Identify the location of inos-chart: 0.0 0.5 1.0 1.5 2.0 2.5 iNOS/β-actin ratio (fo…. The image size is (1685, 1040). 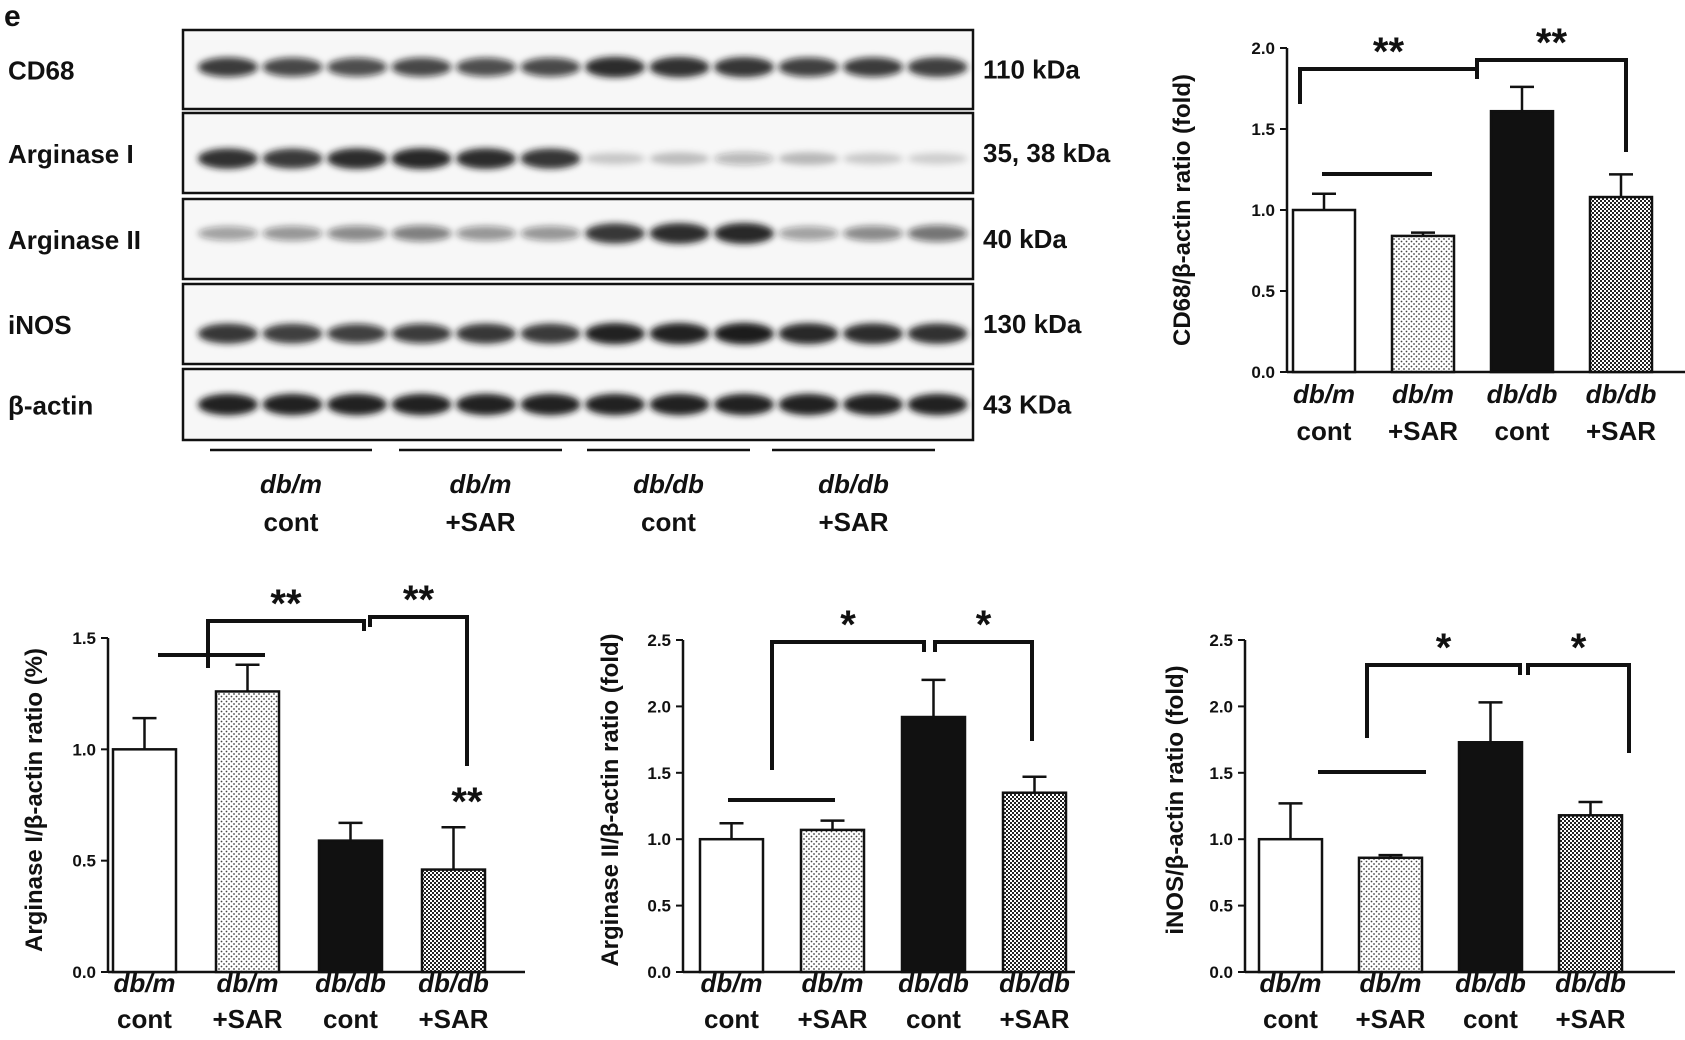
(1418, 830).